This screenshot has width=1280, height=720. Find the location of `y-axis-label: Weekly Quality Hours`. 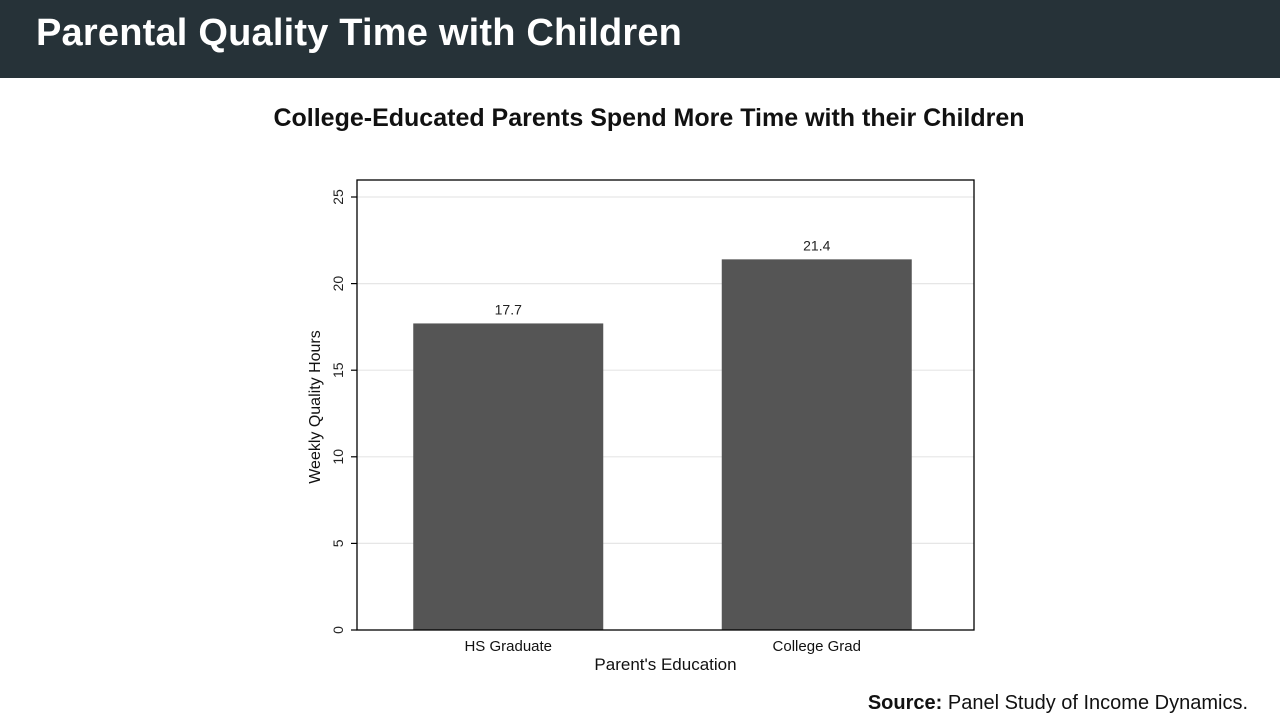

y-axis-label: Weekly Quality Hours is located at coordinates (315, 407).